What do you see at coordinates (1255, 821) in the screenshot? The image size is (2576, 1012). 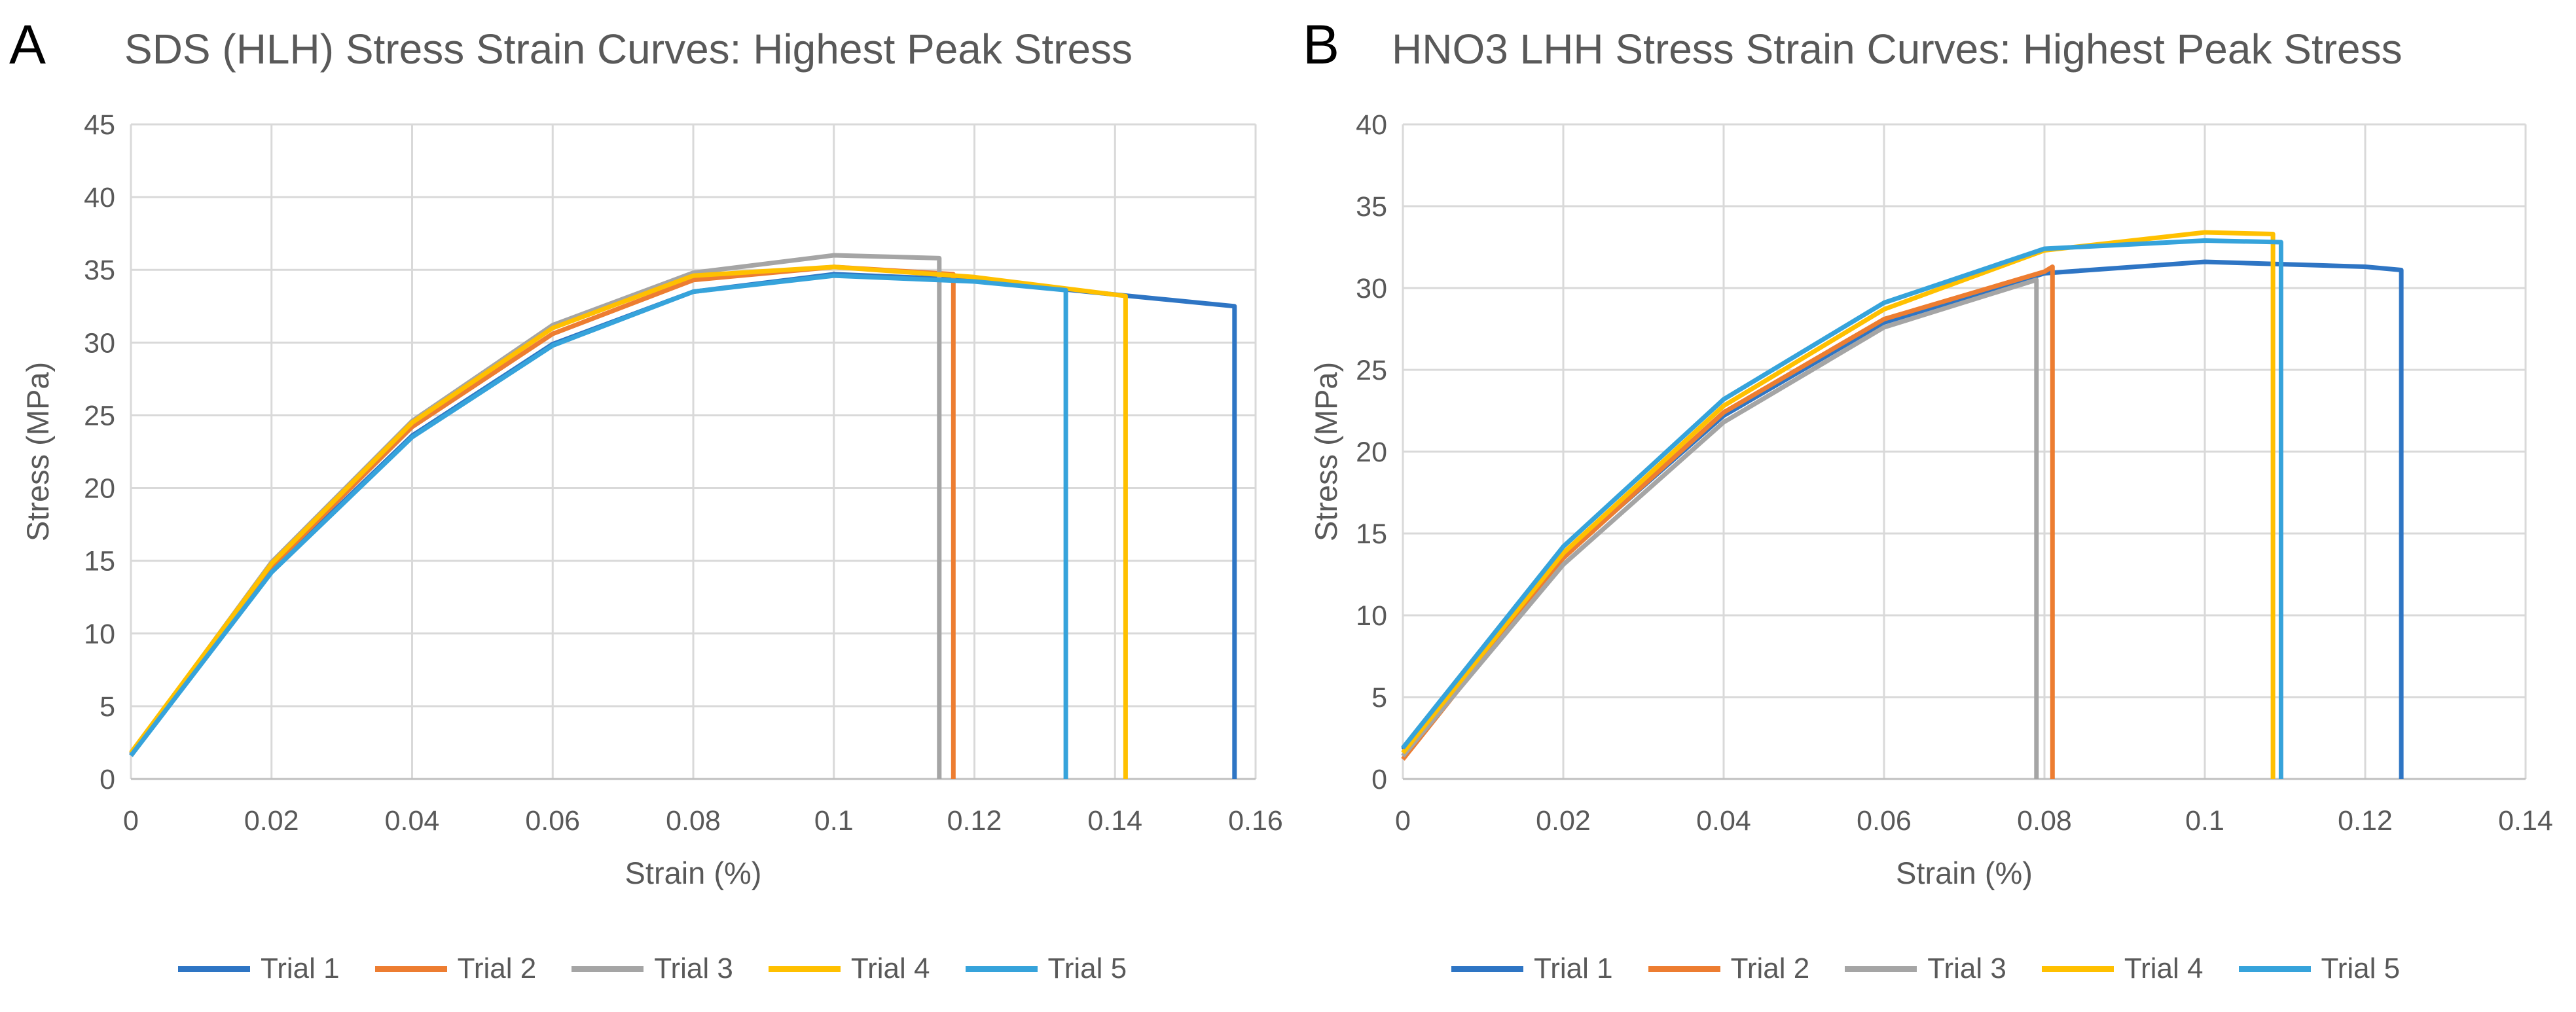 I see `x-tick-label: 0.16` at bounding box center [1255, 821].